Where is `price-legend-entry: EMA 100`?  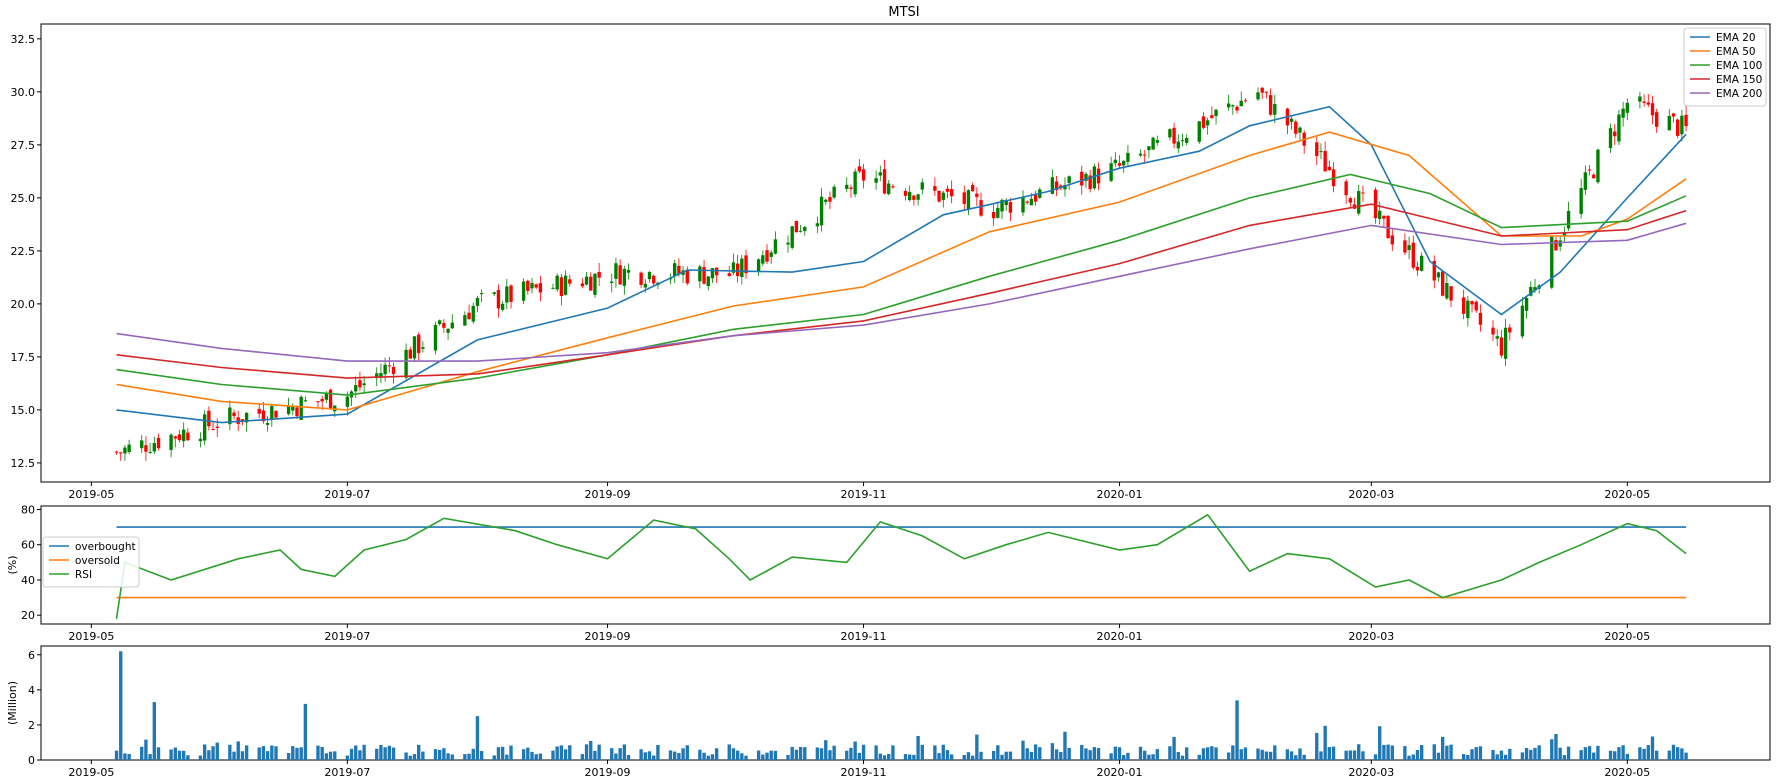 price-legend-entry: EMA 100 is located at coordinates (1739, 66).